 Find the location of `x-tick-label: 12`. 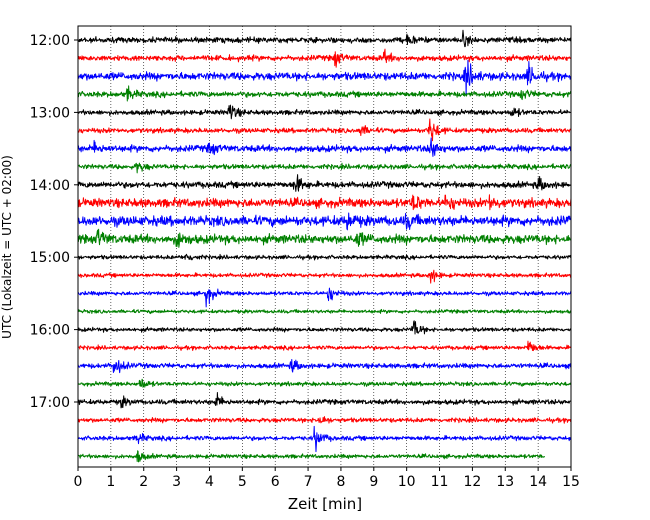

x-tick-label: 12 is located at coordinates (472, 482).